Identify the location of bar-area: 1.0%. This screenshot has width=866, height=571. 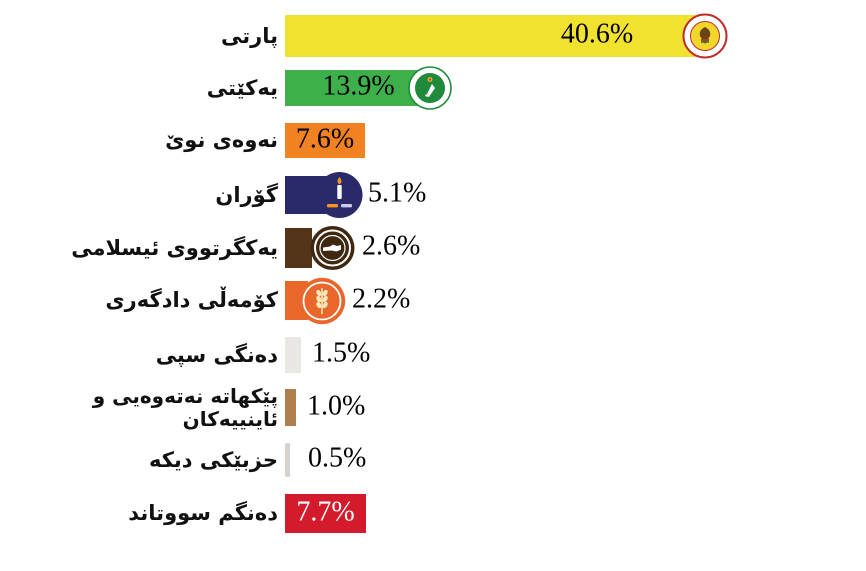
(575, 407).